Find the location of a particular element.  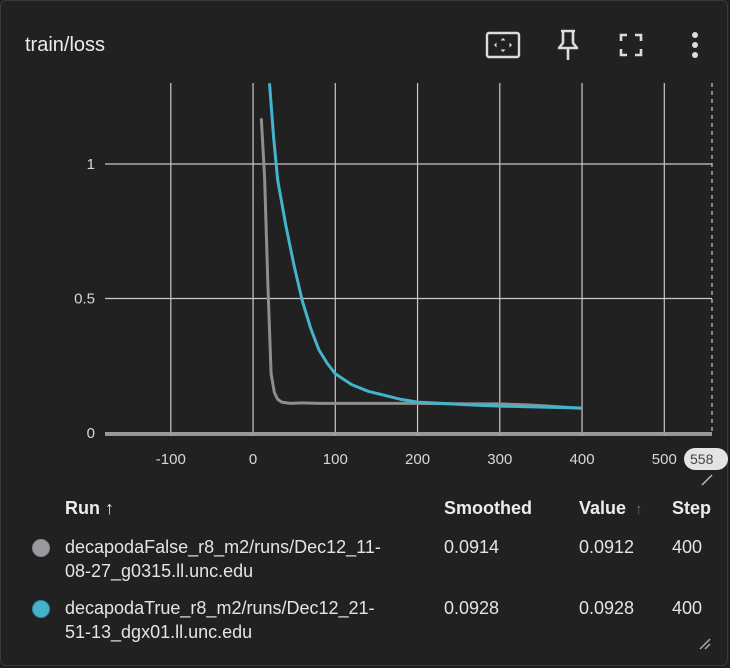

x-tick-label: 300 is located at coordinates (499, 459).